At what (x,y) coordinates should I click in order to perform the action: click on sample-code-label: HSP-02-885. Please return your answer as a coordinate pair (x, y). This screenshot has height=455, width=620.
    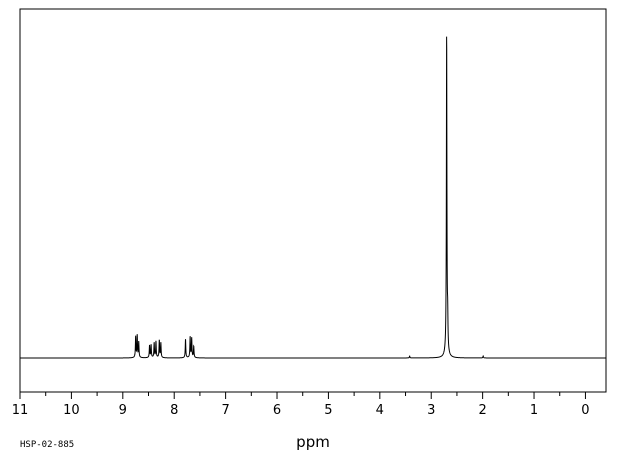
    Looking at the image, I should click on (47, 445).